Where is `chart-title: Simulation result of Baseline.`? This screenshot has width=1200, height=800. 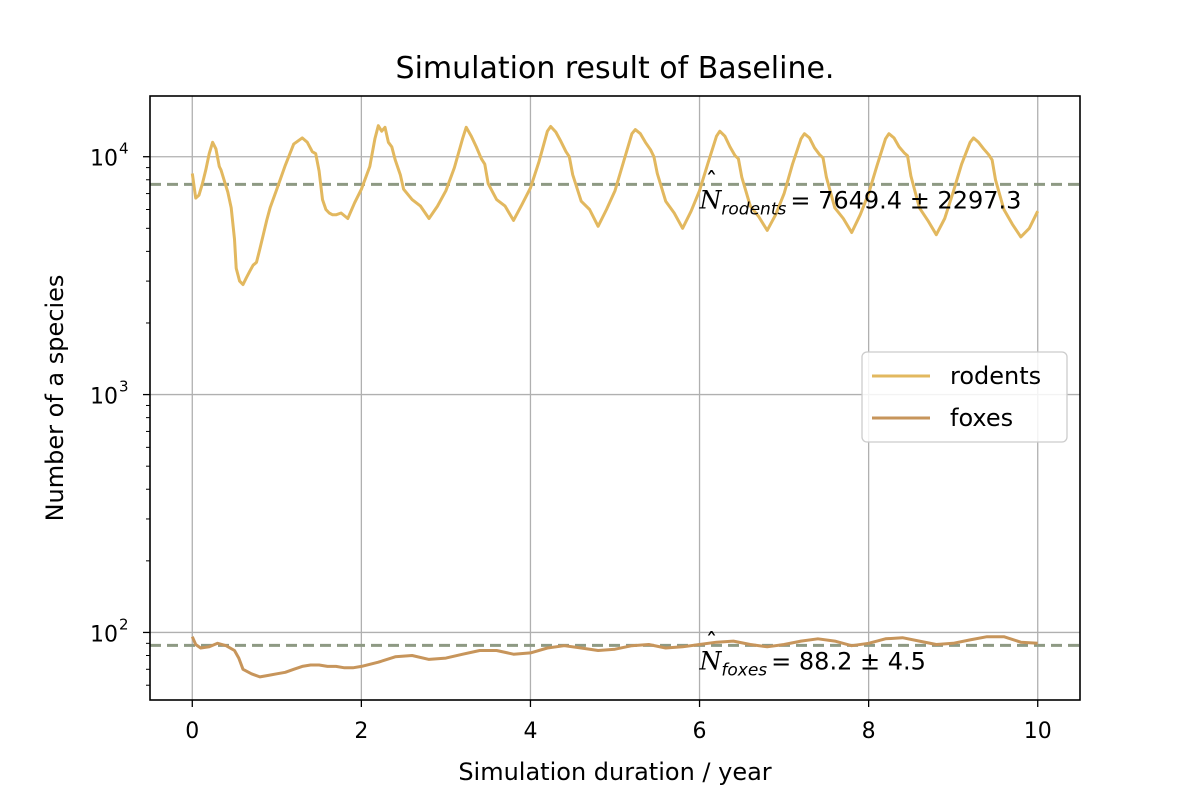
chart-title: Simulation result of Baseline. is located at coordinates (615, 68).